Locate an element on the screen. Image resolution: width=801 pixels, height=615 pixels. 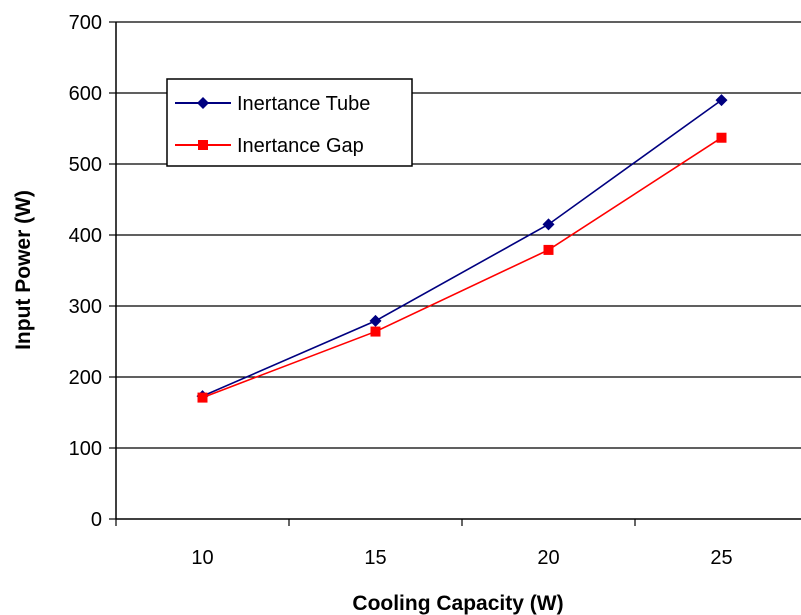
legend-box is located at coordinates (289, 122).